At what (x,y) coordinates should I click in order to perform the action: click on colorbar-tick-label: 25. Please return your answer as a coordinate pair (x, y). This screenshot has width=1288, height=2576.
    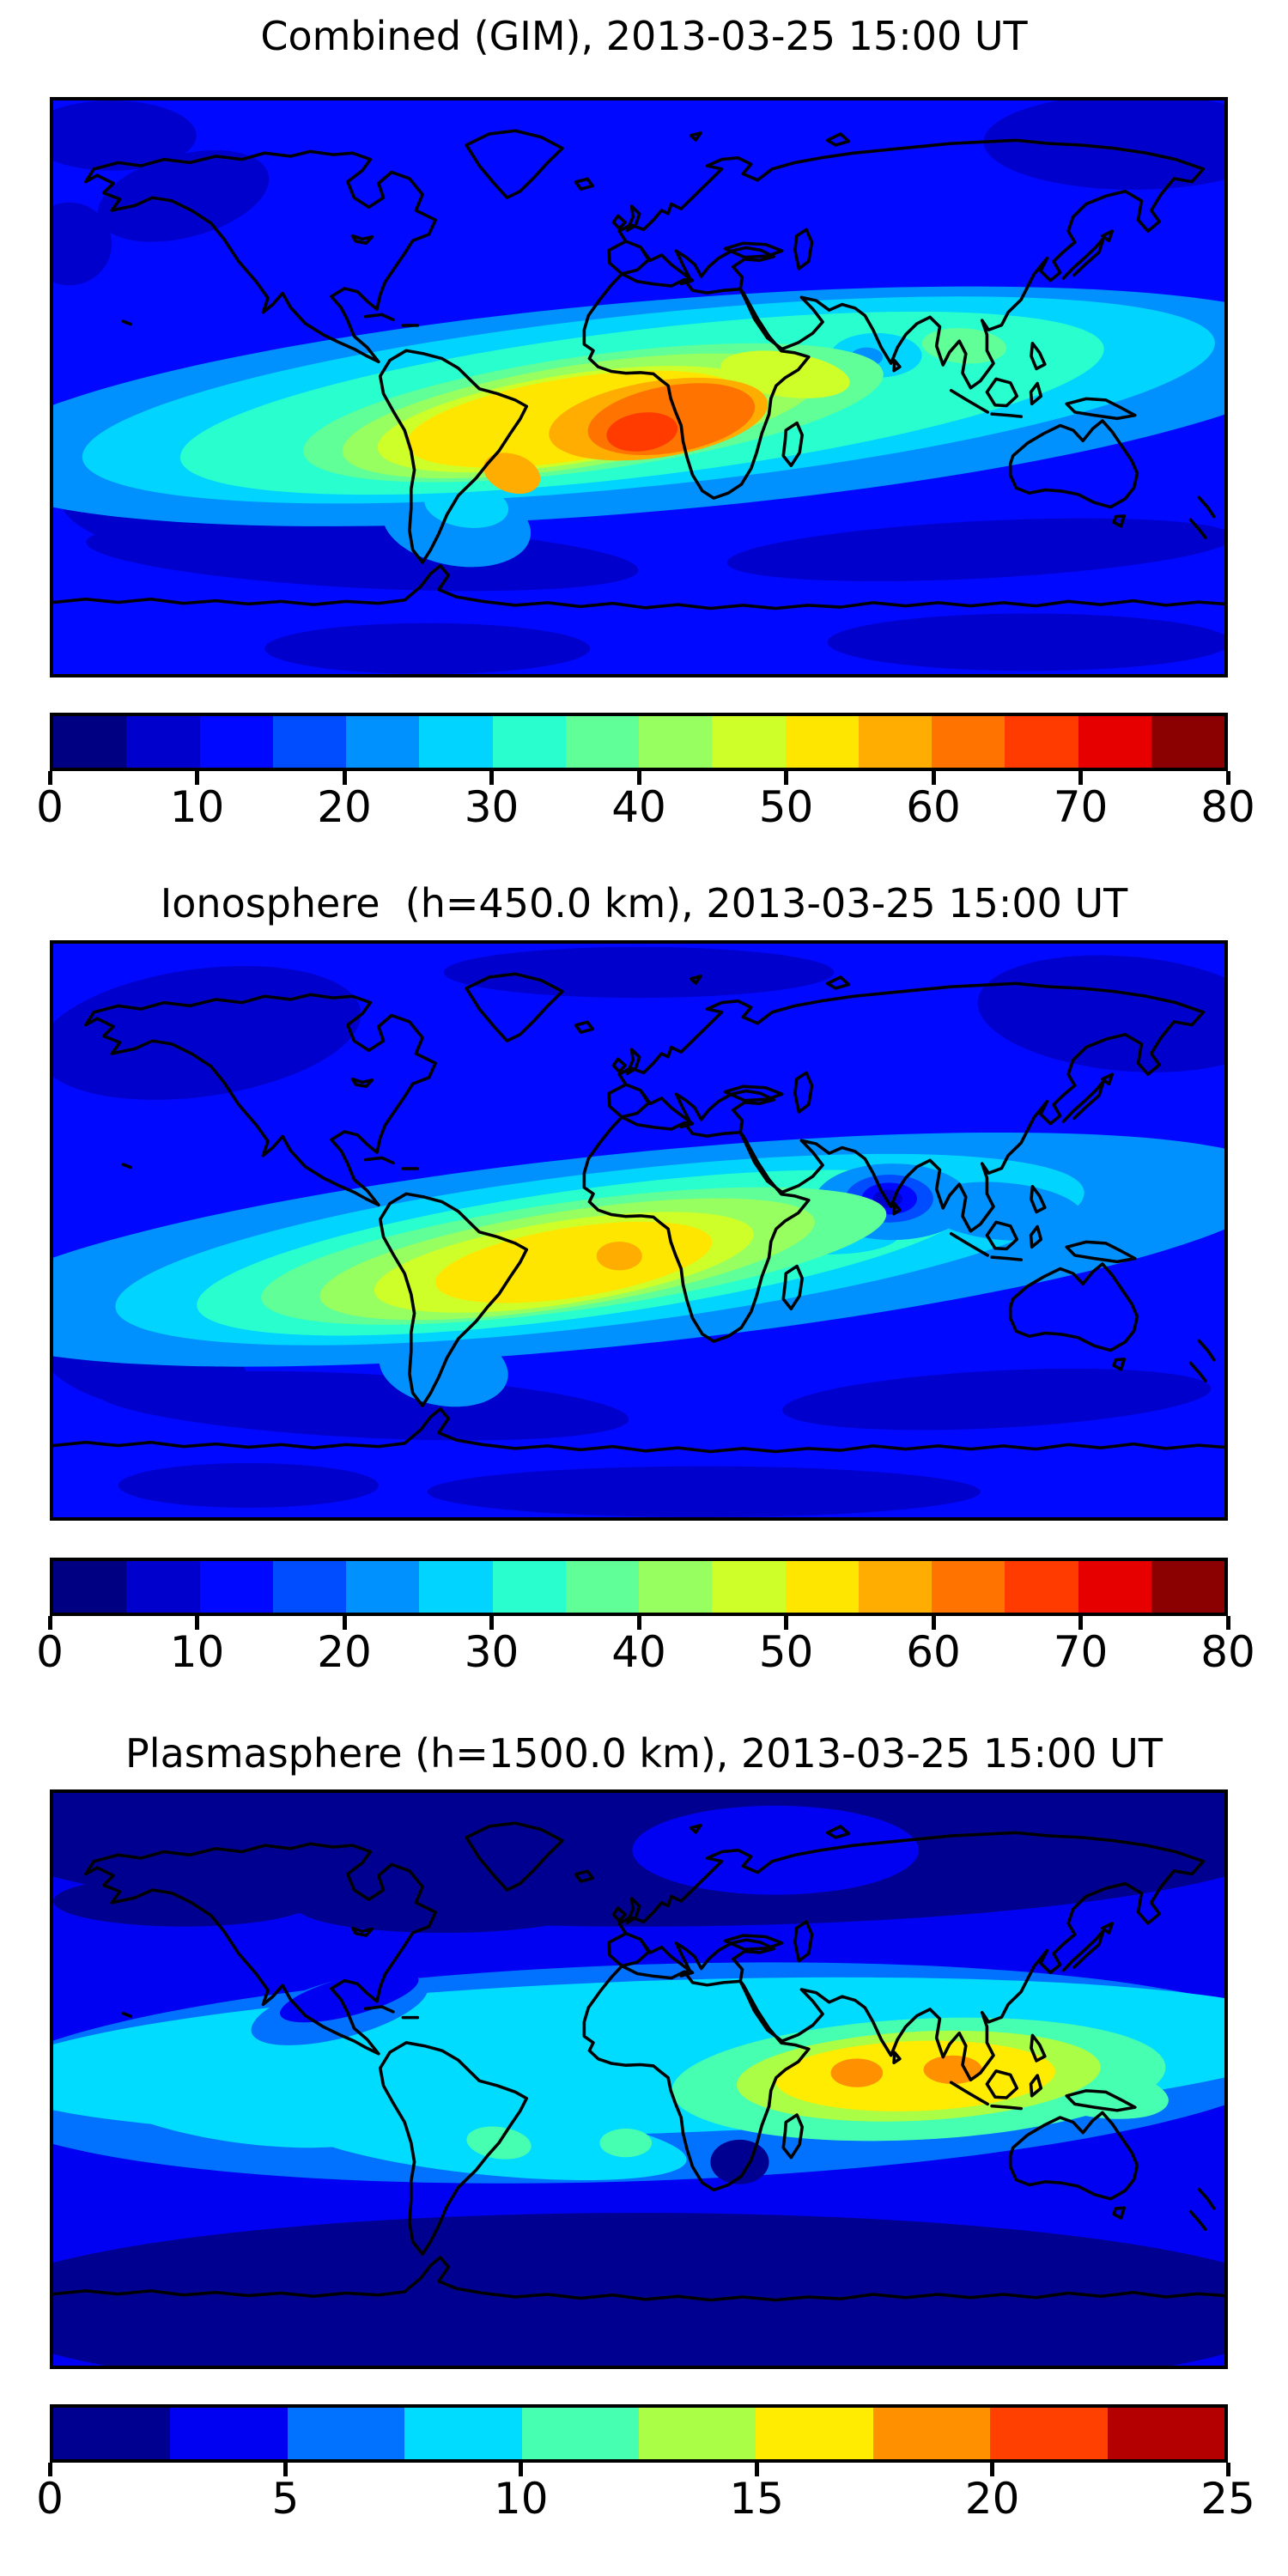
    Looking at the image, I should click on (1228, 2499).